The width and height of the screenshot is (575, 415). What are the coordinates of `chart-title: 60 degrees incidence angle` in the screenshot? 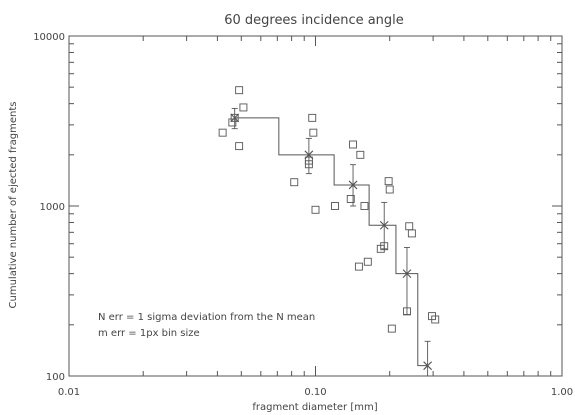 It's located at (314, 20).